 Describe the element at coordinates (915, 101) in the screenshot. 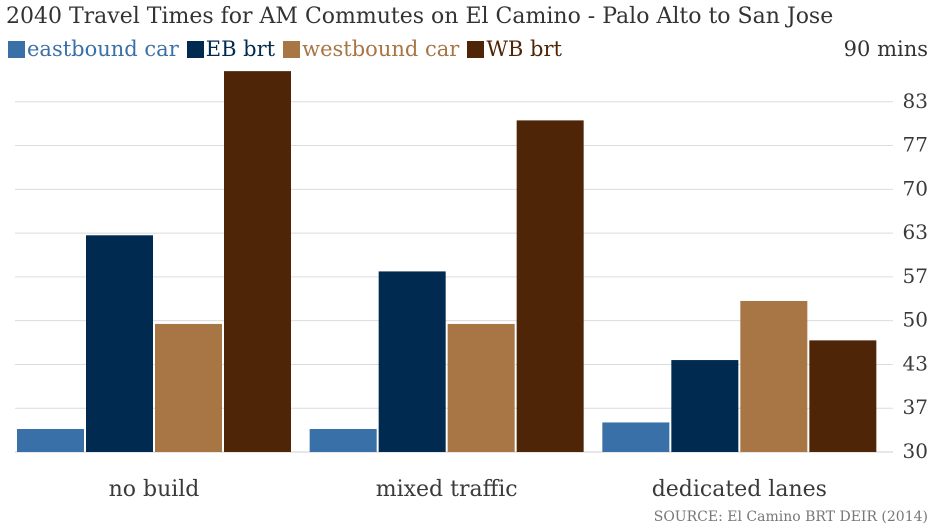

I see `y-tick-label: 83` at that location.